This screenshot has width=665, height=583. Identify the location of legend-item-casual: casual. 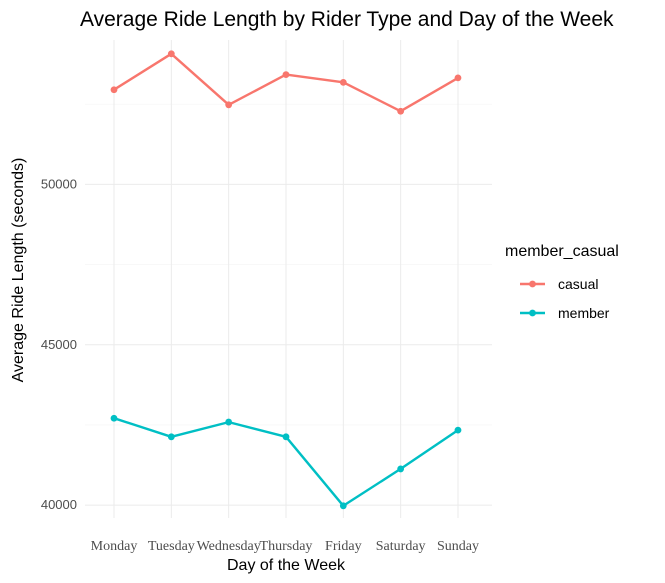
(559, 284).